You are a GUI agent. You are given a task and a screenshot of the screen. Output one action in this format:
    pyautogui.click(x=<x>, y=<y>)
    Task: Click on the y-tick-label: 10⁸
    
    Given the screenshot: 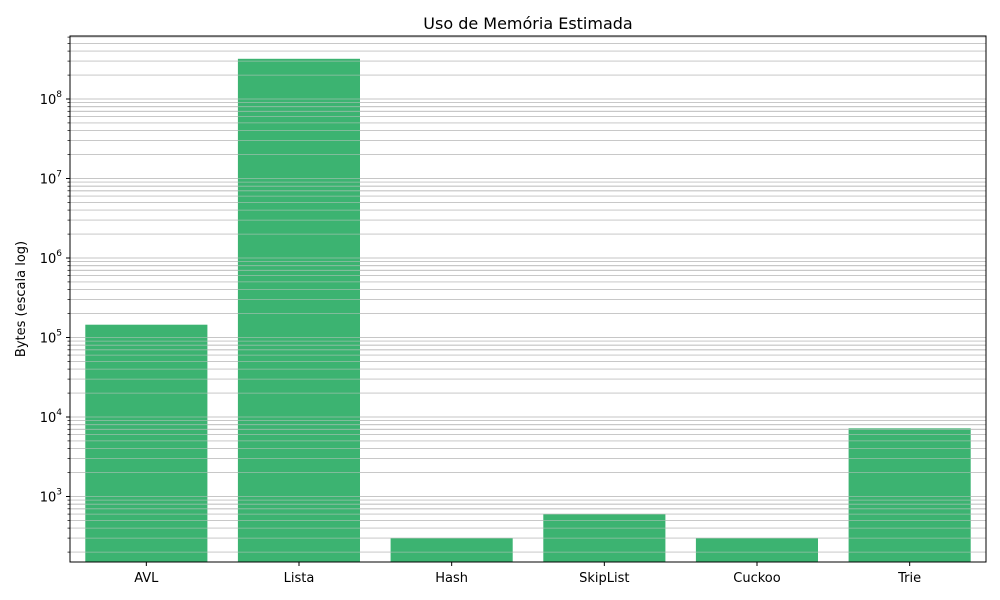 What is the action you would take?
    pyautogui.click(x=51, y=99)
    